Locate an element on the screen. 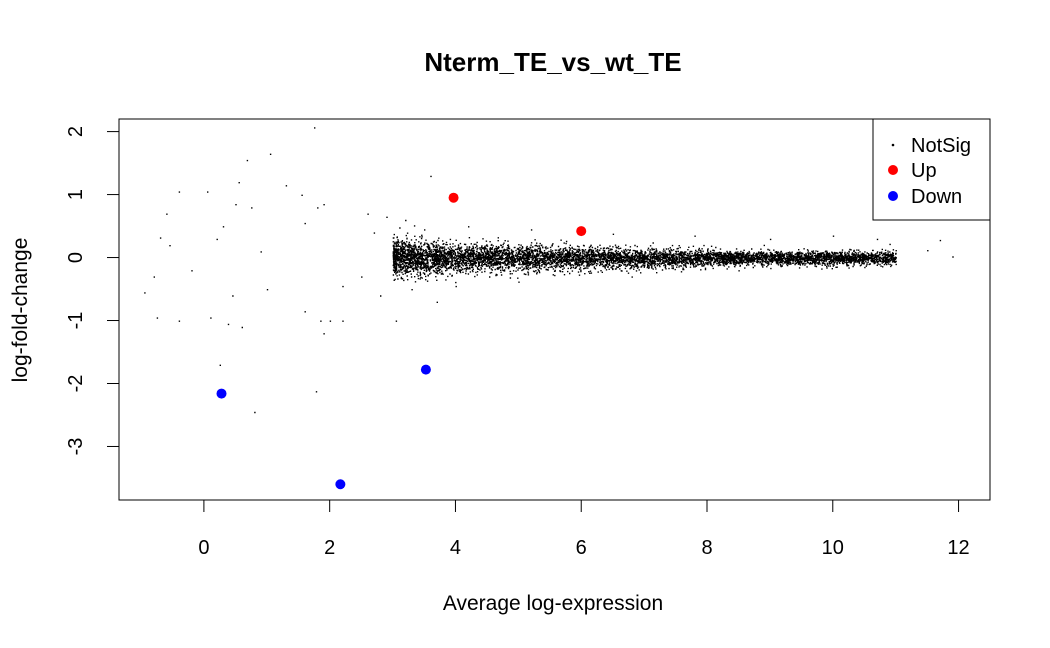 The image size is (1050, 648). y-tick-label: -1 is located at coordinates (76, 321).